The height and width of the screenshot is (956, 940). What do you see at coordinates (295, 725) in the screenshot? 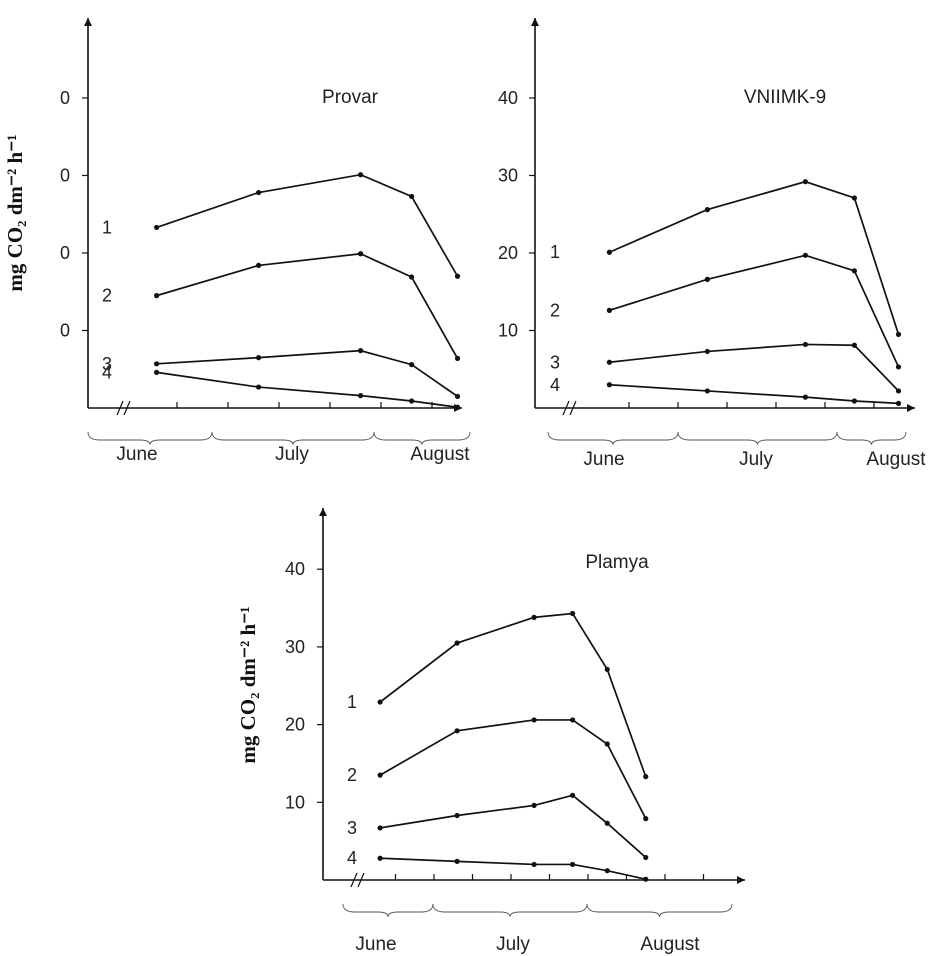
I see `y-tick-label: 20` at bounding box center [295, 725].